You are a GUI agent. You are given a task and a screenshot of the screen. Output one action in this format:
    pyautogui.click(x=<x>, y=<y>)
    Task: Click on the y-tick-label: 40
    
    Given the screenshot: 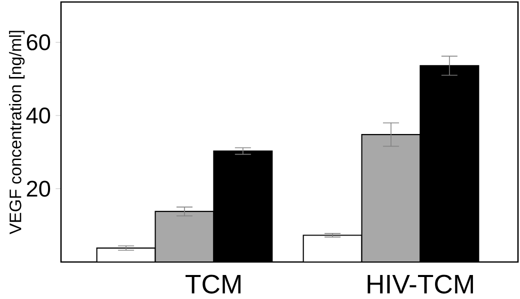 What is the action you would take?
    pyautogui.click(x=38, y=115)
    